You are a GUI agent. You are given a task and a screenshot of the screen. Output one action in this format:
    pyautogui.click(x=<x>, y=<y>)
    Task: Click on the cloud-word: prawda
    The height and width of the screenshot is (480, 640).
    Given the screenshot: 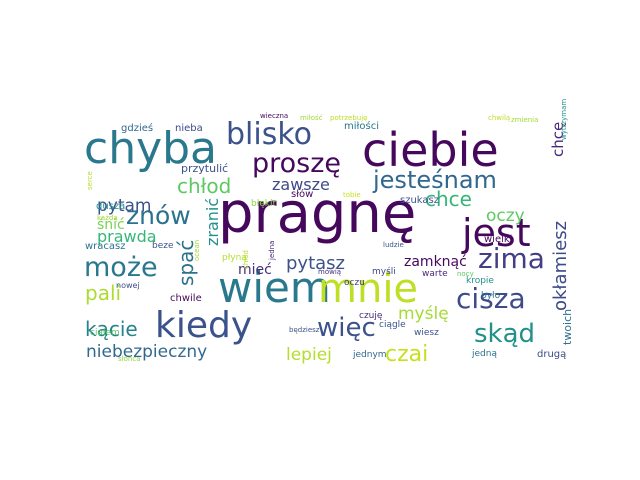 What is the action you would take?
    pyautogui.click(x=127, y=236)
    